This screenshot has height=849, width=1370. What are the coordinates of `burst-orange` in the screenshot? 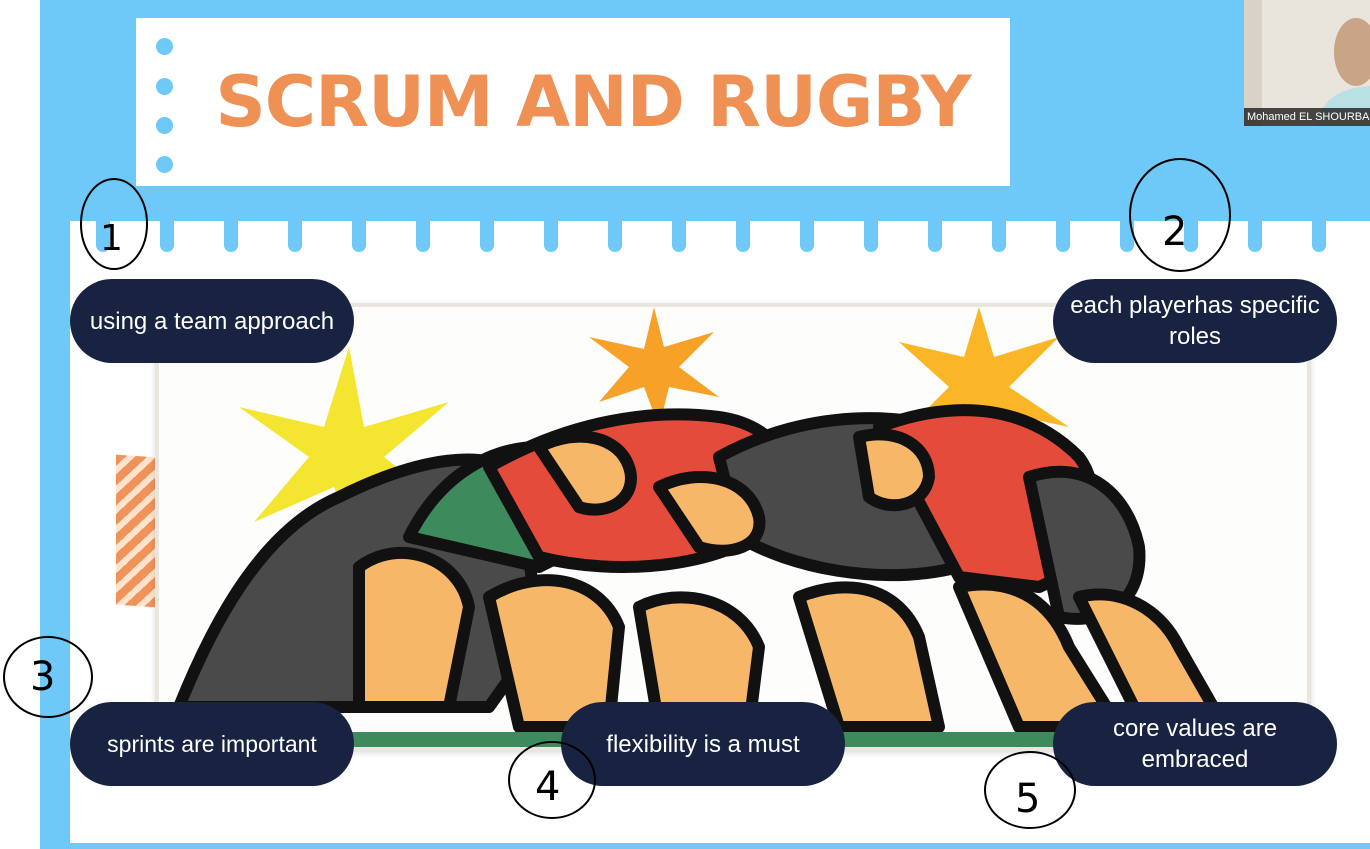 It's located at (654, 367).